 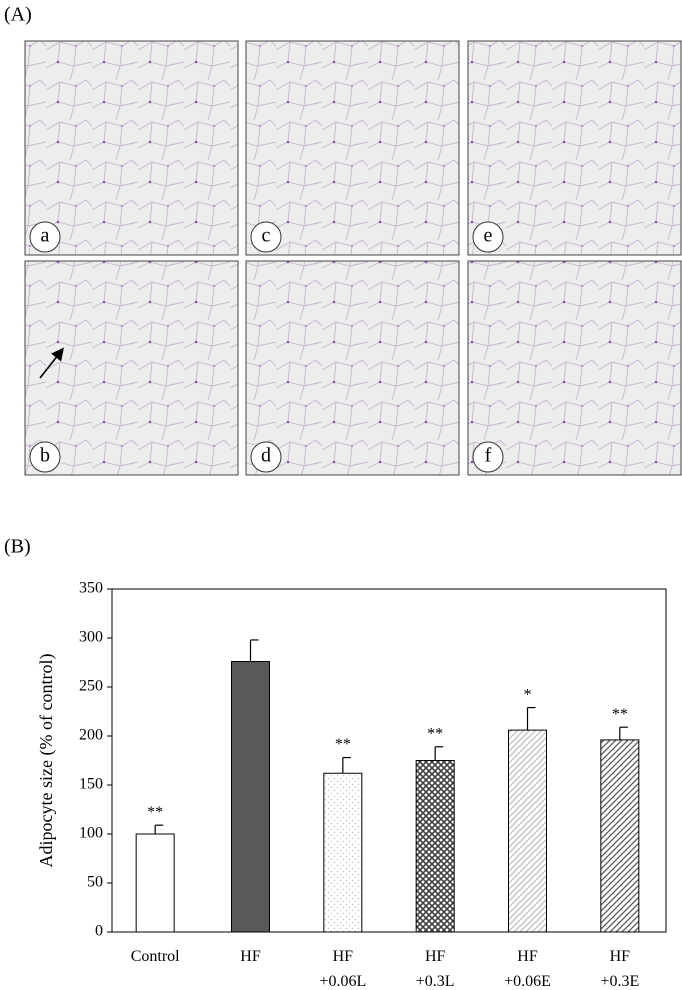 What do you see at coordinates (99, 931) in the screenshot?
I see `y-tick-label: 0` at bounding box center [99, 931].